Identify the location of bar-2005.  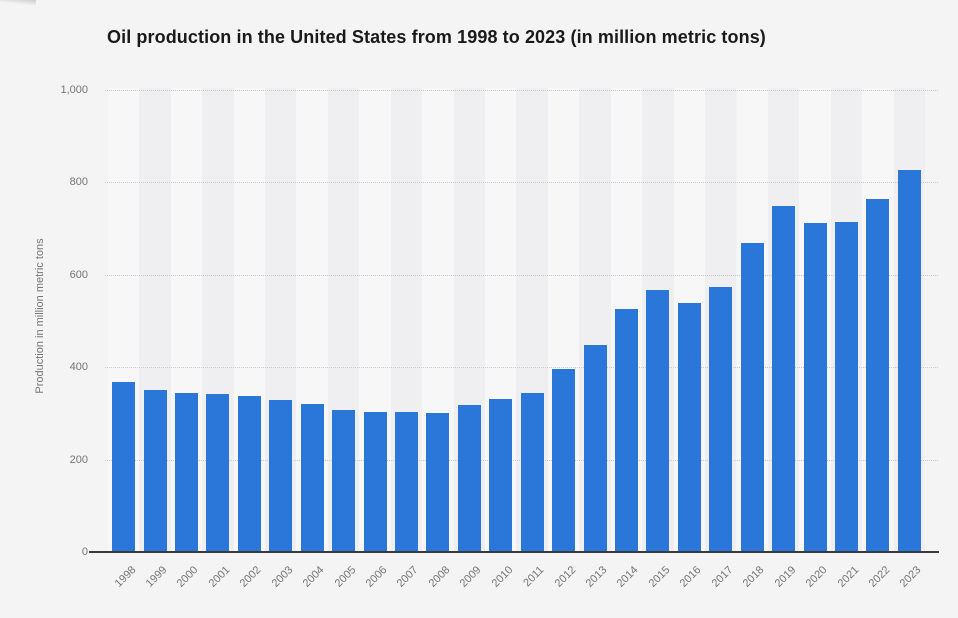
(344, 480).